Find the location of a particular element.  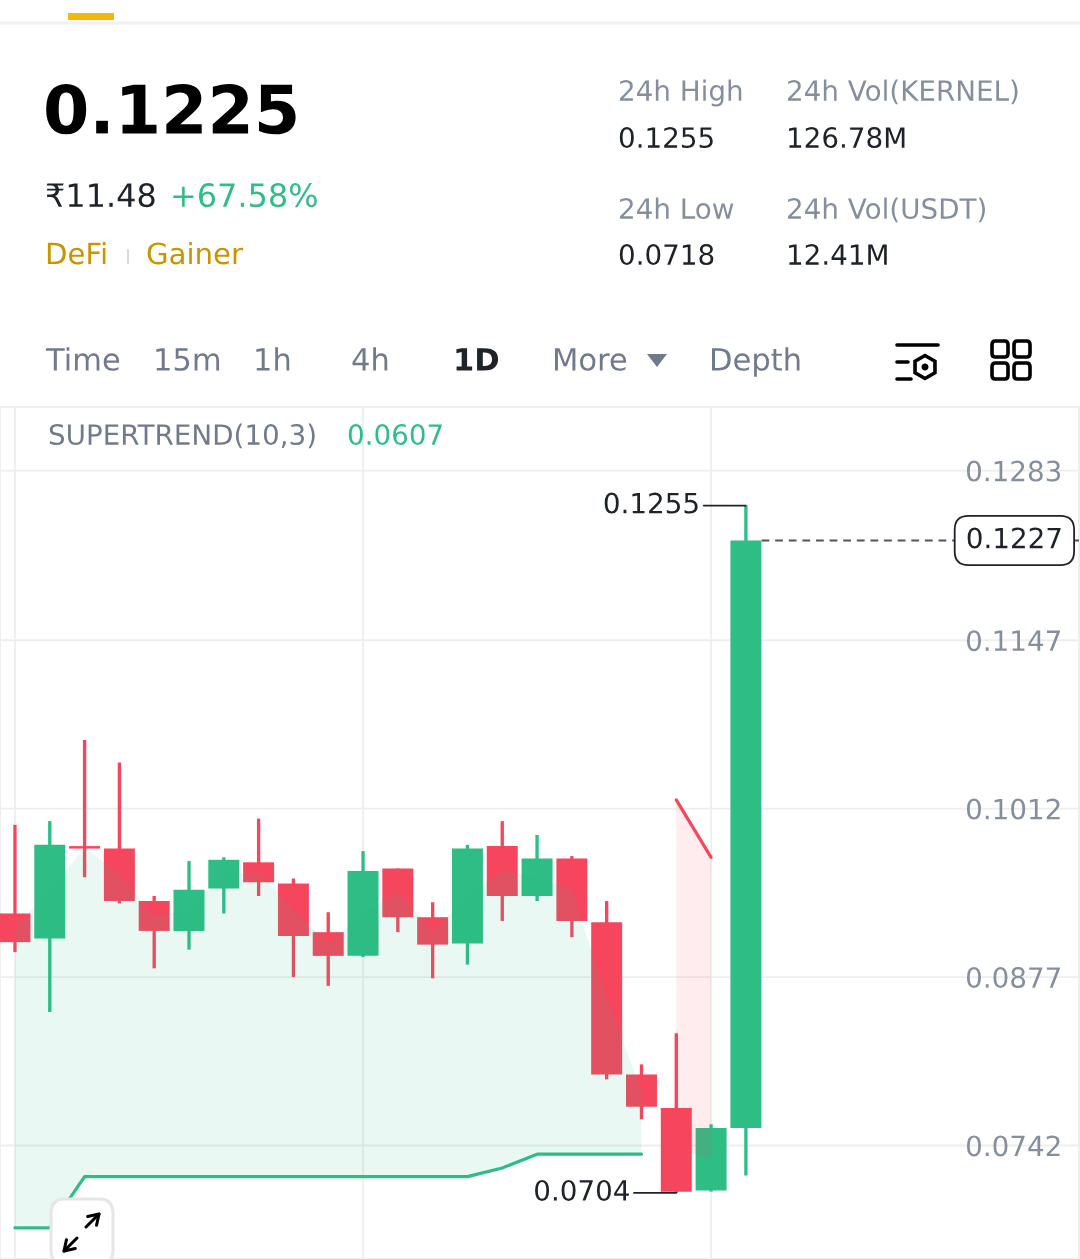

text: 0.1255 is located at coordinates (666, 138).